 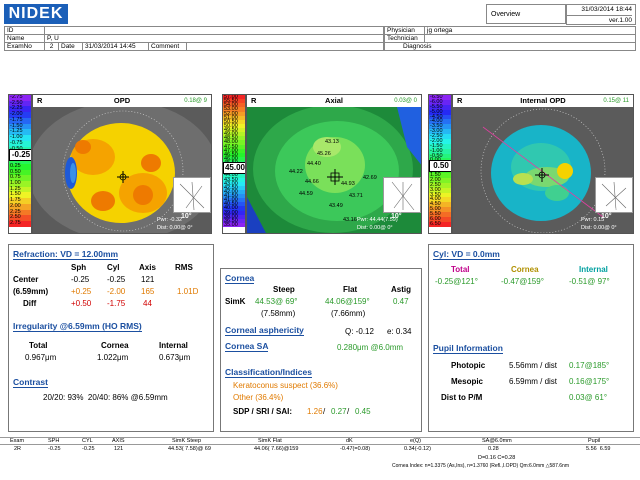 What do you see at coordinates (36, 14) in the screenshot?
I see `nidek-logo: NIDEK` at bounding box center [36, 14].